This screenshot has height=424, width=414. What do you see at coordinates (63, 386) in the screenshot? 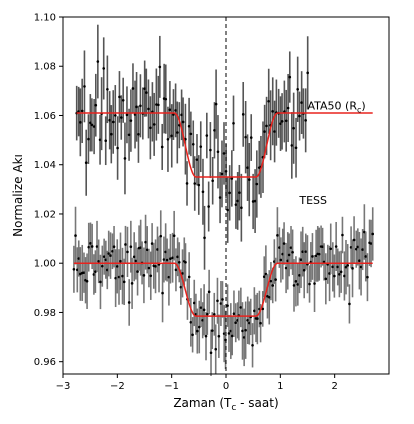
I see `x-tick-label: −3` at bounding box center [63, 386].